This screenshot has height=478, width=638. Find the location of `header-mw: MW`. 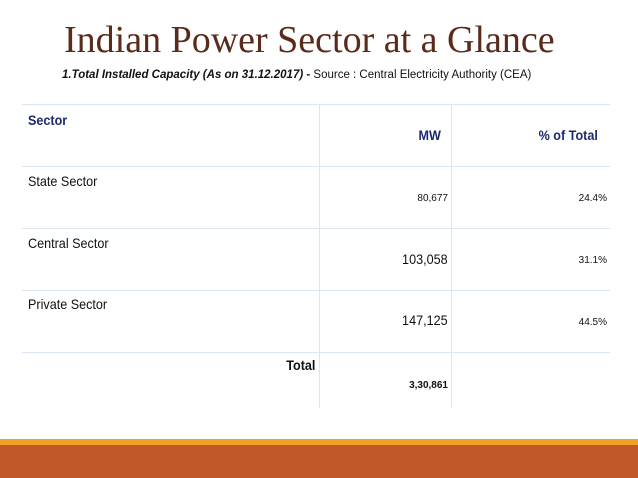

header-mw: MW is located at coordinates (429, 135).